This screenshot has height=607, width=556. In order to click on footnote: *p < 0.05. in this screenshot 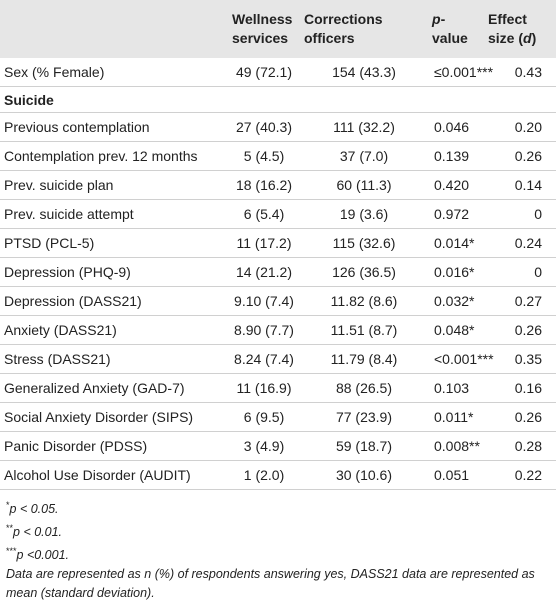, I will do `click(279, 507)`.